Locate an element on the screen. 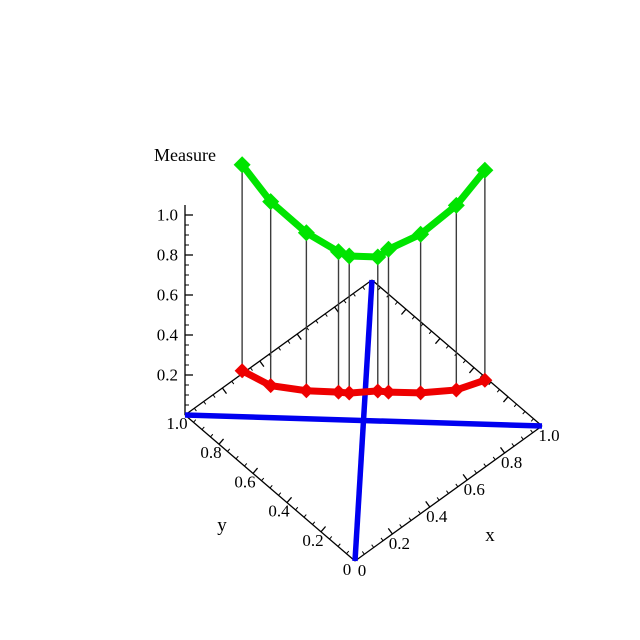 This screenshot has width=640, height=640. green-point-line is located at coordinates (363, 211).